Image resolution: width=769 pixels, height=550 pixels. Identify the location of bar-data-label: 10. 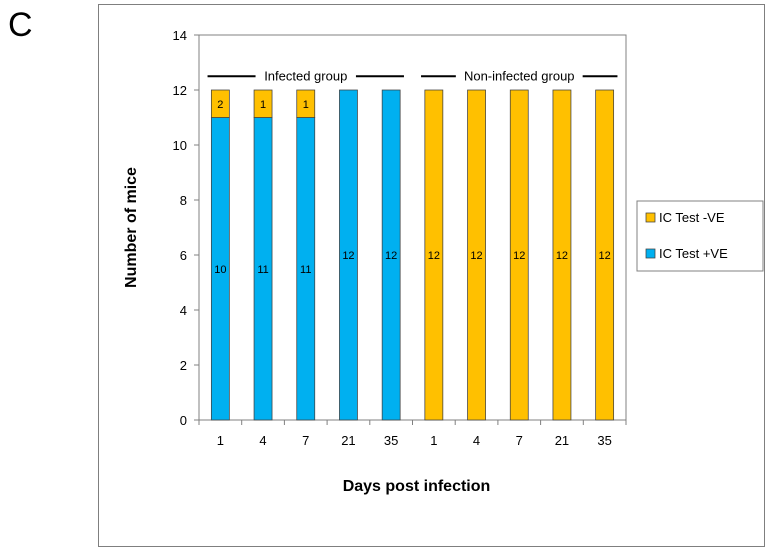
(220, 270).